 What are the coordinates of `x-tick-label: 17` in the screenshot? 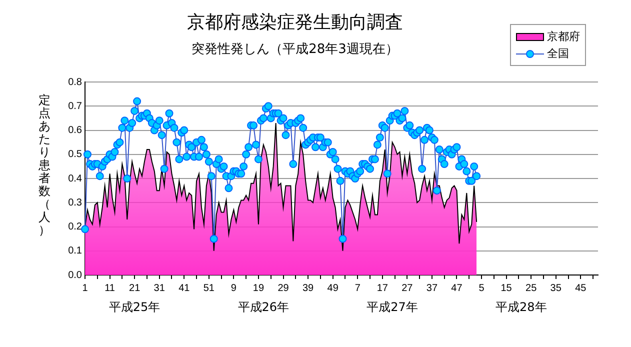 It's located at (382, 288).